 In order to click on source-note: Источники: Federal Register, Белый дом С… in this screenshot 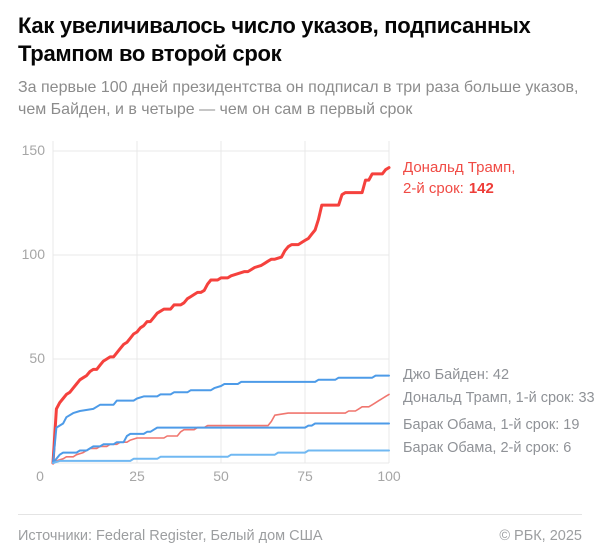, I will do `click(170, 536)`.